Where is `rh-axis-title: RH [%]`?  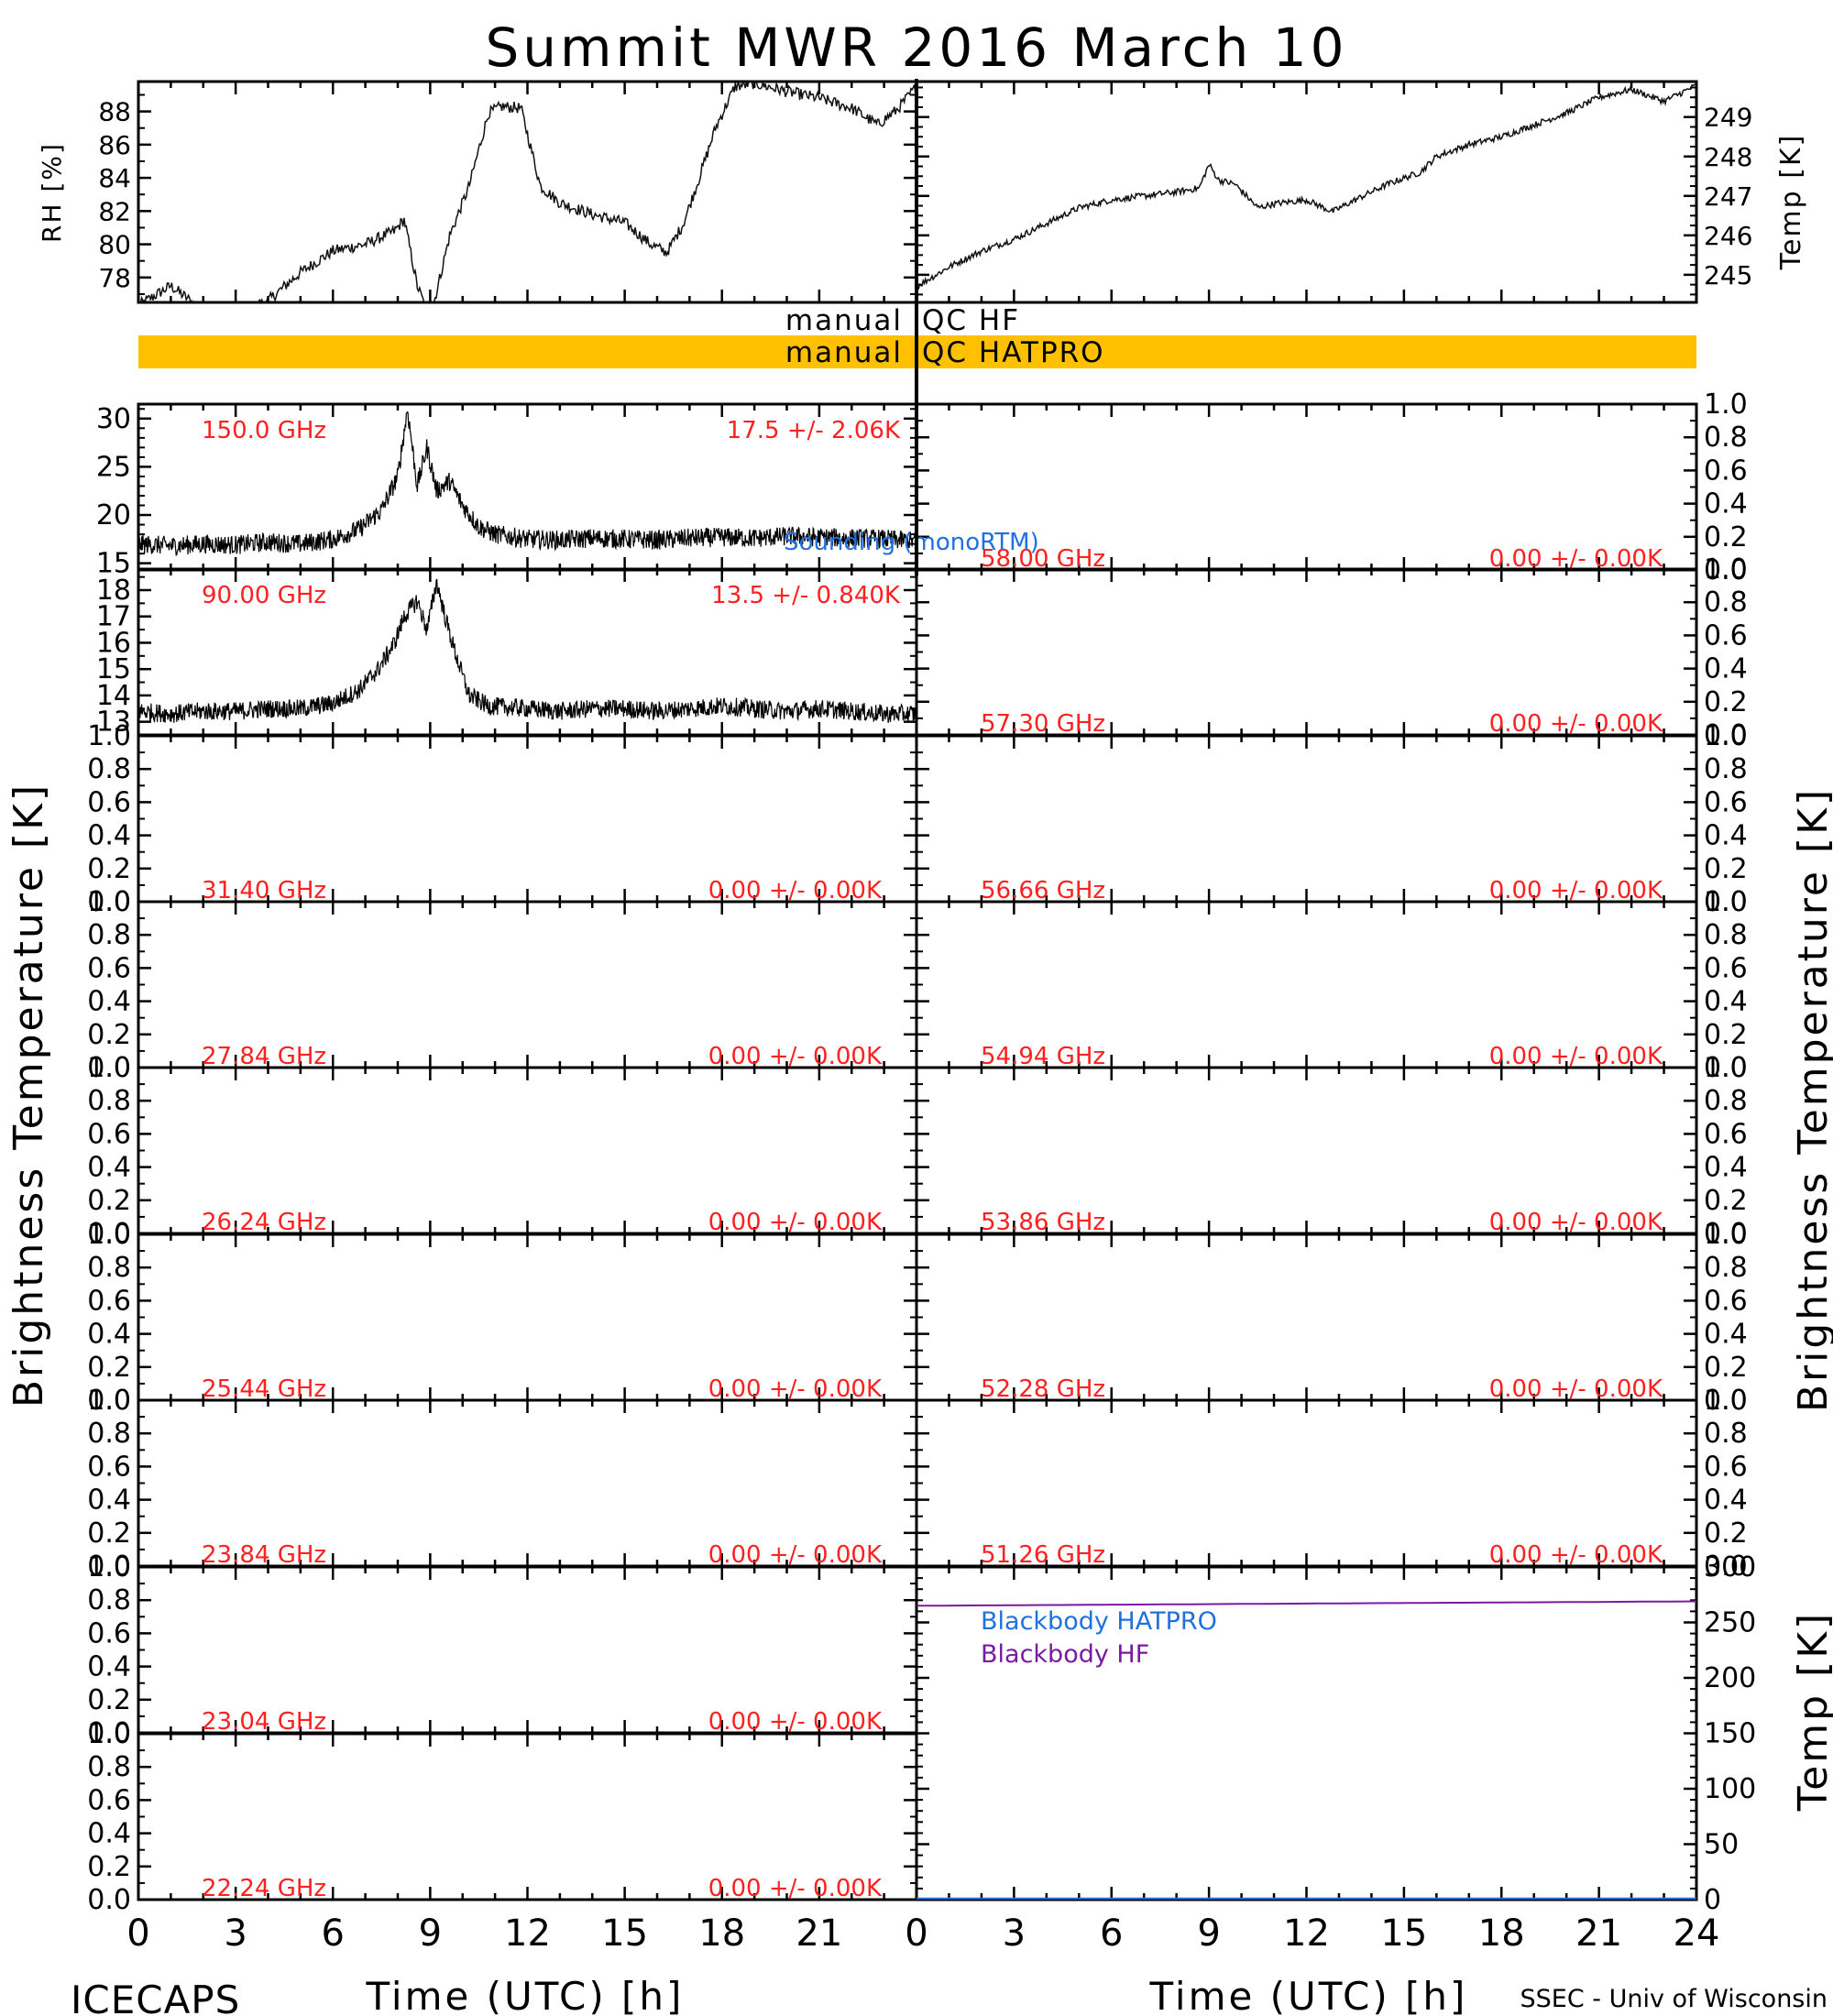 rh-axis-title: RH [%] is located at coordinates (52, 192).